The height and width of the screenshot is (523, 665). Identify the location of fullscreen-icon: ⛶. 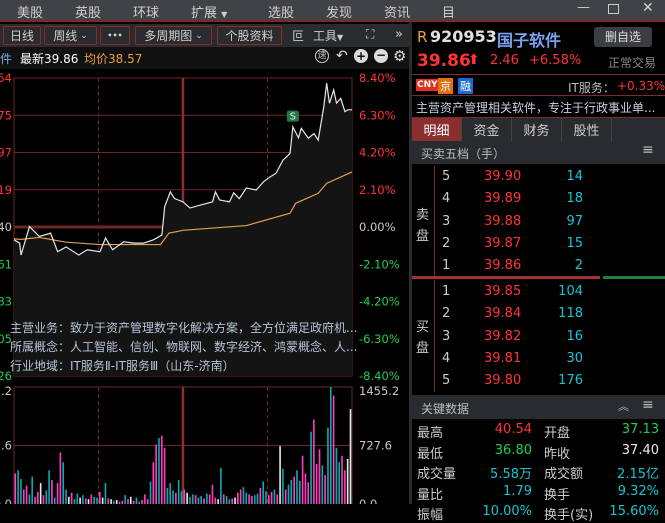
(370, 34).